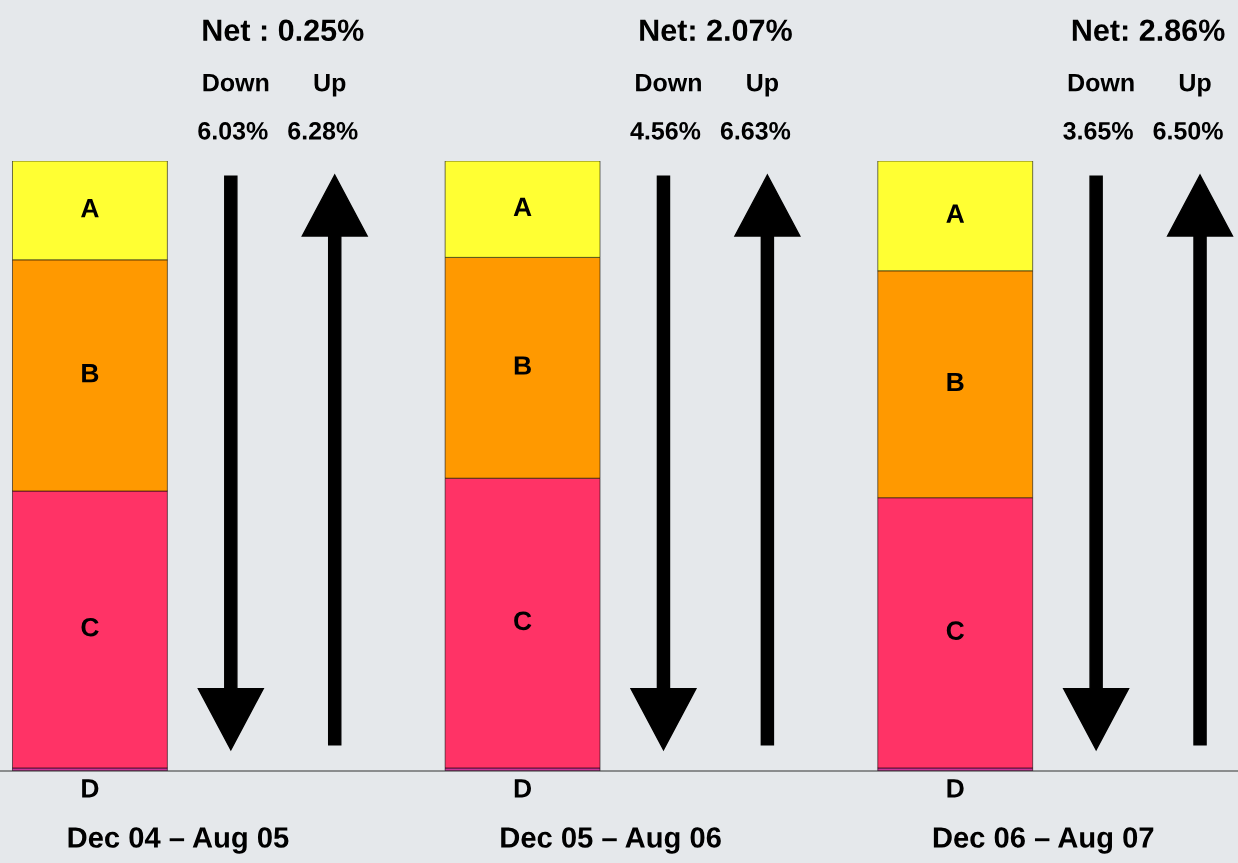 This screenshot has width=1238, height=863. What do you see at coordinates (178, 840) in the screenshot?
I see `x-tick-label: Dec 04 – Aug 05` at bounding box center [178, 840].